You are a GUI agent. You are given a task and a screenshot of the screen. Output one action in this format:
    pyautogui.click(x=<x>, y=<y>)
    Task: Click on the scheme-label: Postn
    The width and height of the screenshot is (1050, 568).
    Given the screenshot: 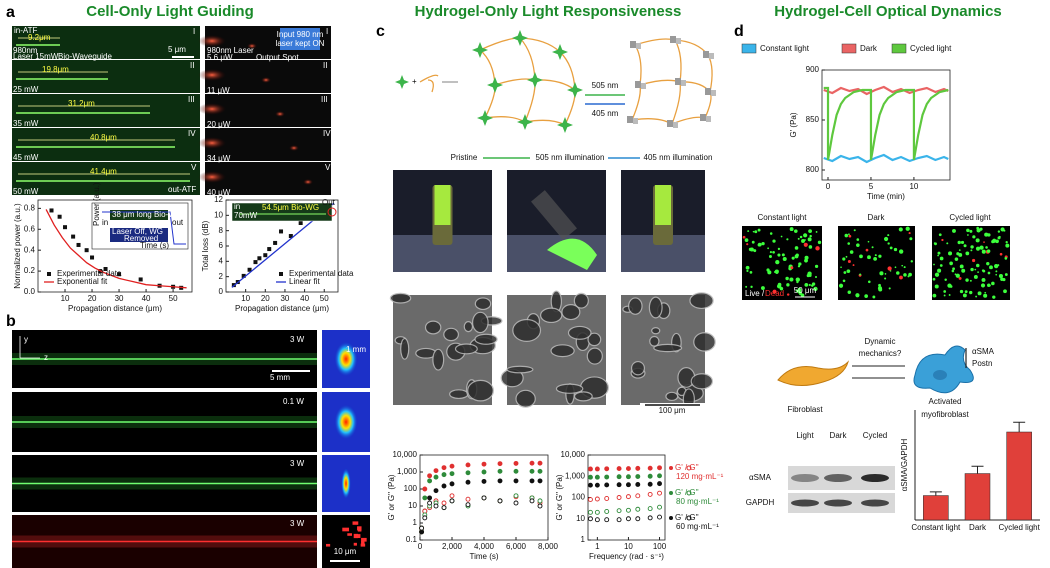 What is the action you would take?
    pyautogui.click(x=982, y=363)
    